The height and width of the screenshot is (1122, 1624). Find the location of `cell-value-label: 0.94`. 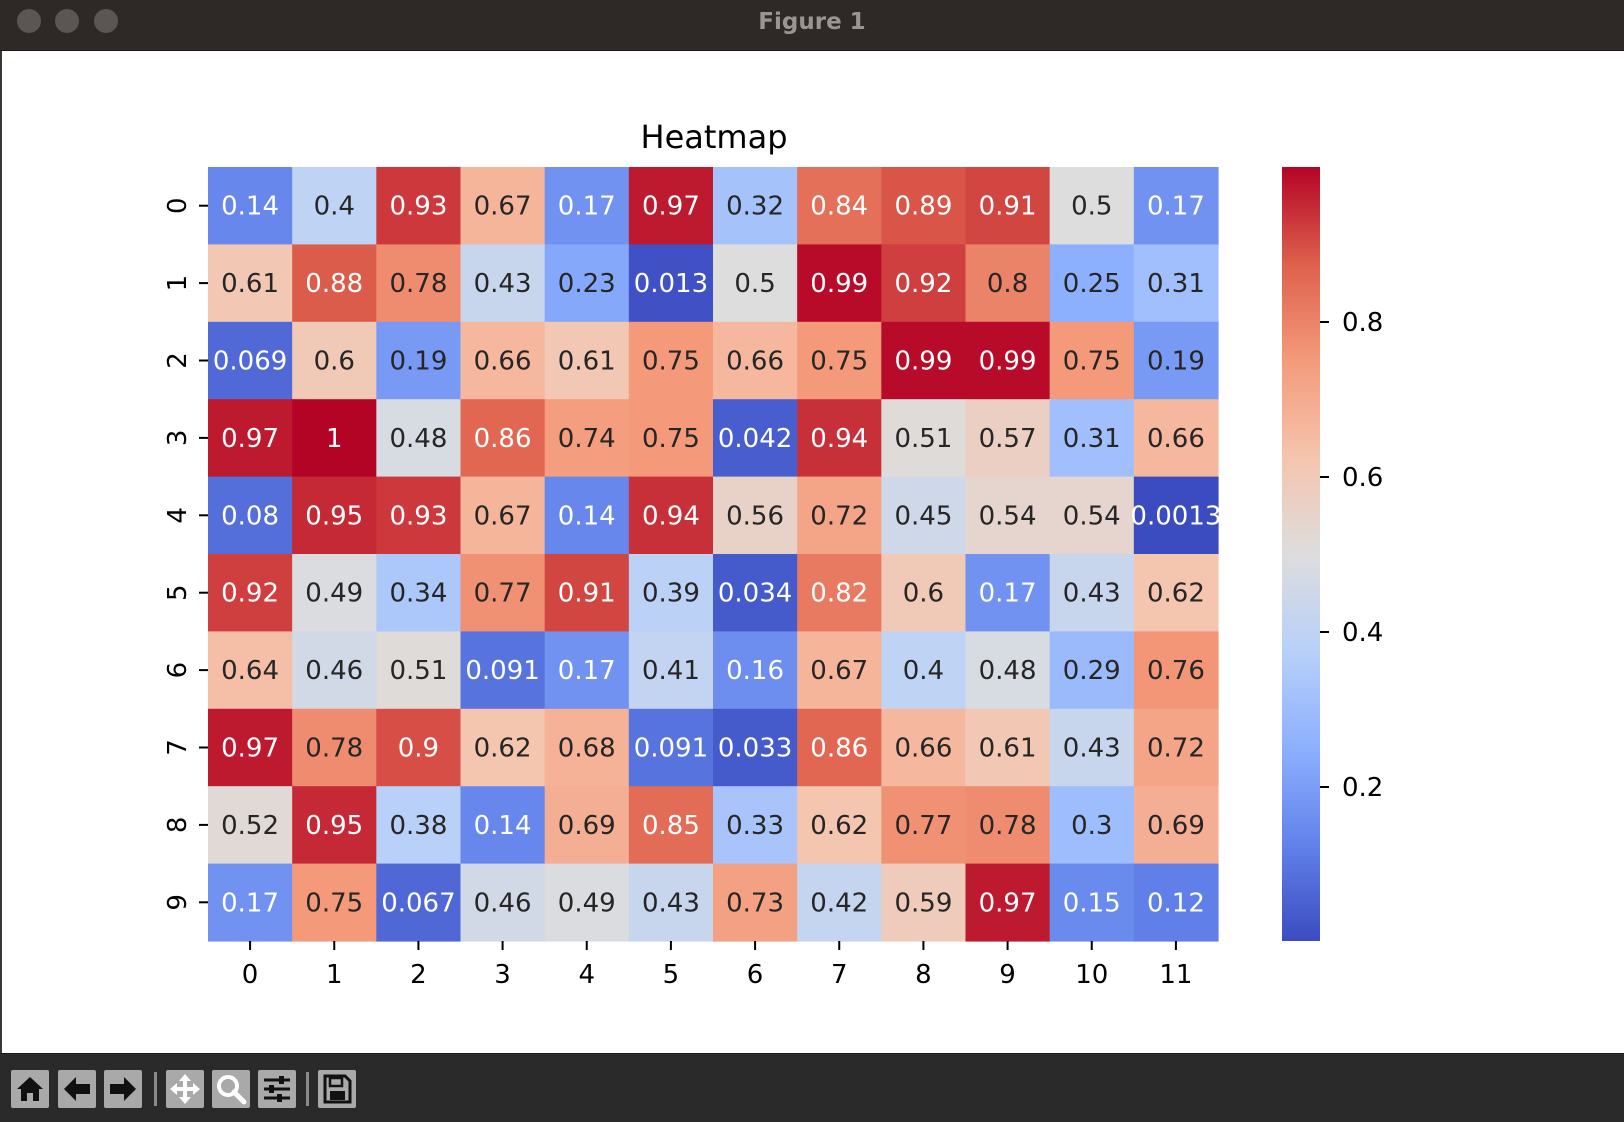

cell-value-label: 0.94 is located at coordinates (671, 516).